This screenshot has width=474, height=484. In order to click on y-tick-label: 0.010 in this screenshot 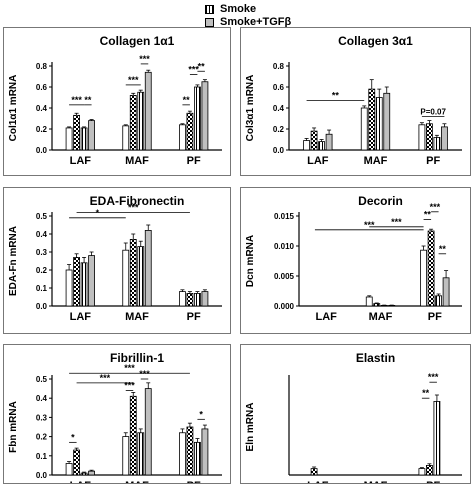, I will do `click(284, 246)`.